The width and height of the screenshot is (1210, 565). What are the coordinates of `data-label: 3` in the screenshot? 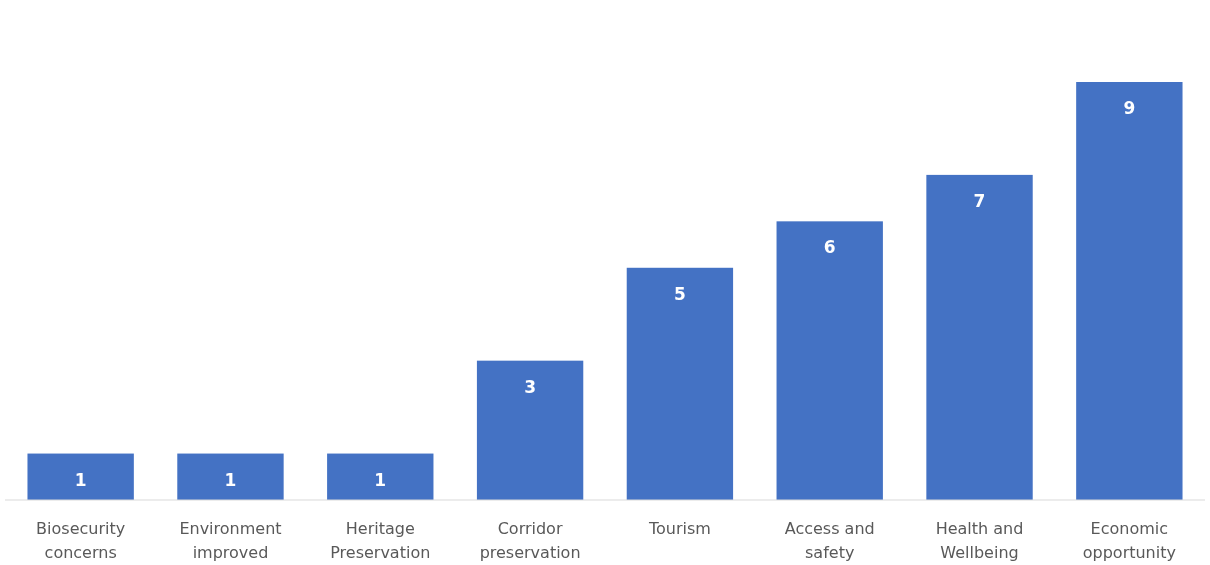 It's located at (530, 386).